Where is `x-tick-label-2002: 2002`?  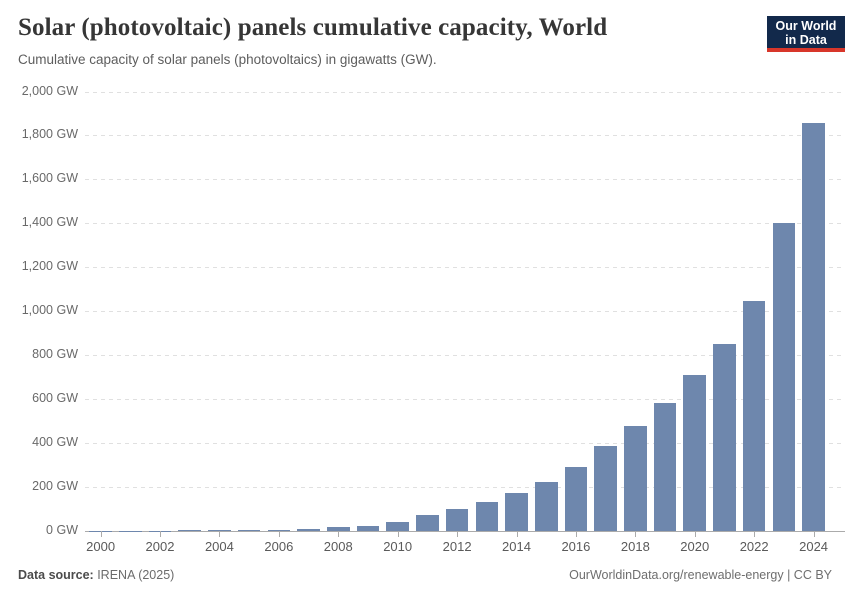 x-tick-label-2002: 2002 is located at coordinates (160, 546).